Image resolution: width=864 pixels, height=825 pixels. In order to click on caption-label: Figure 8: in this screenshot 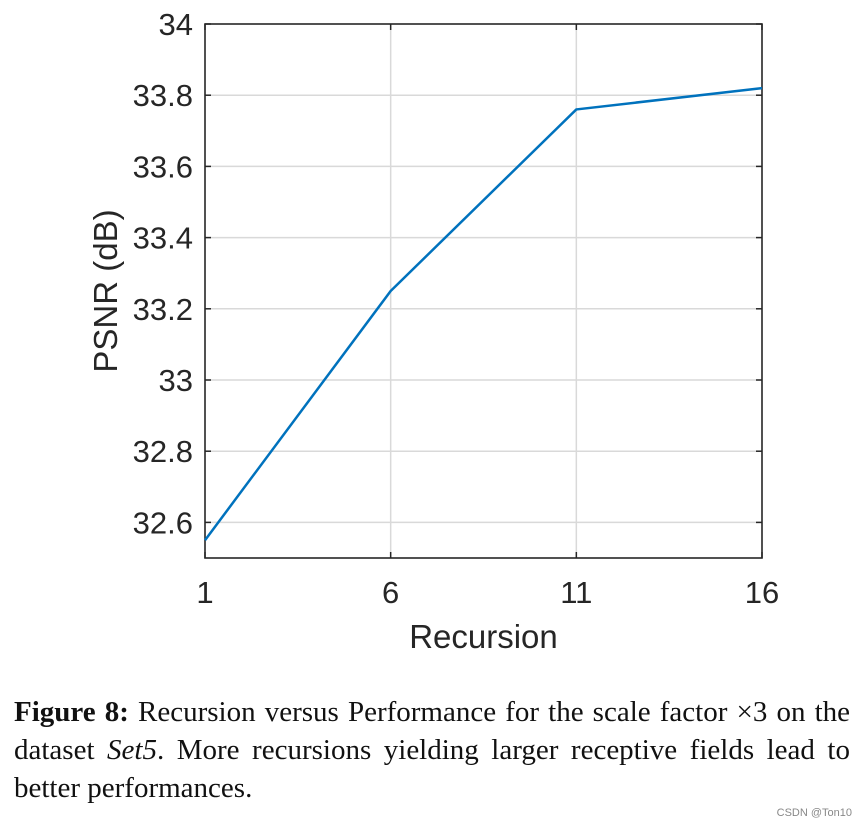, I will do `click(71, 712)`.